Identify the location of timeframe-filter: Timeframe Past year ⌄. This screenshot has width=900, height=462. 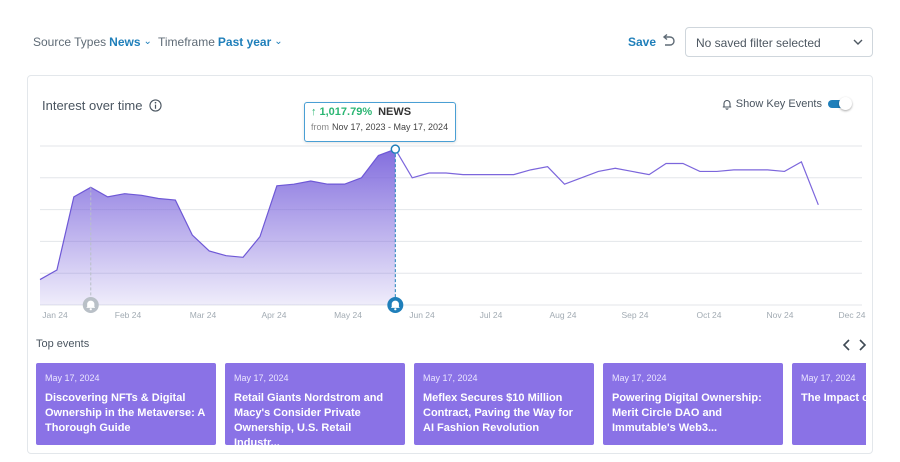
(220, 42).